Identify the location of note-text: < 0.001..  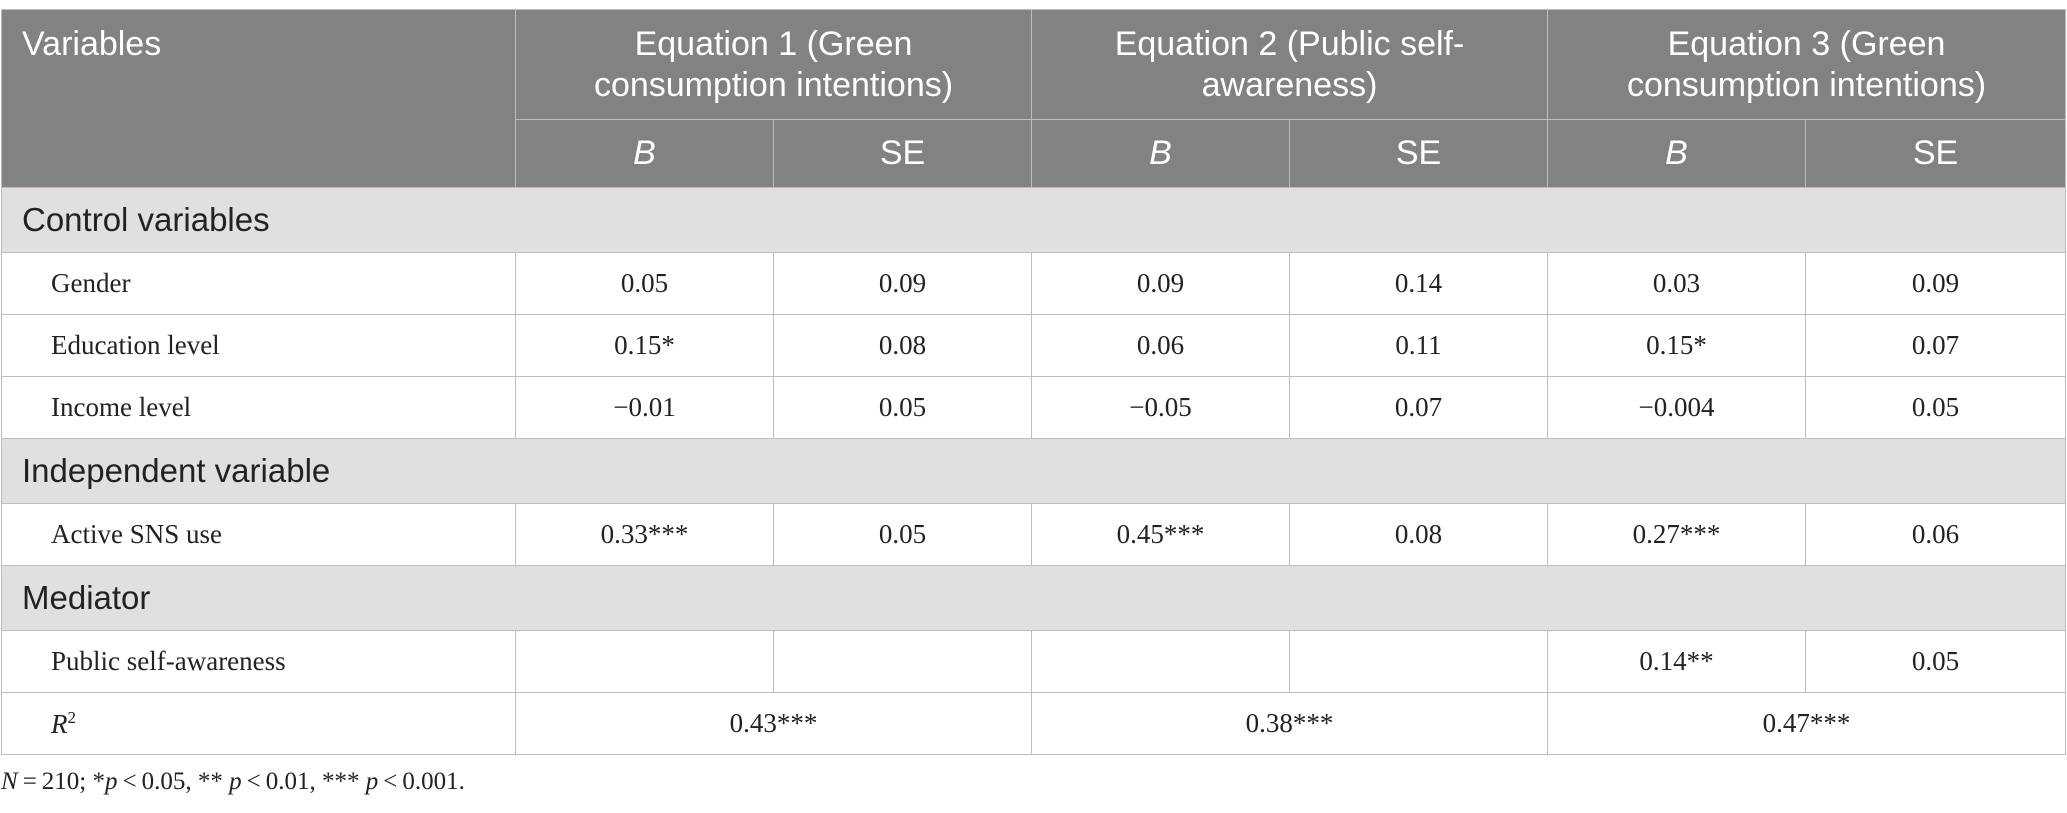
(421, 781).